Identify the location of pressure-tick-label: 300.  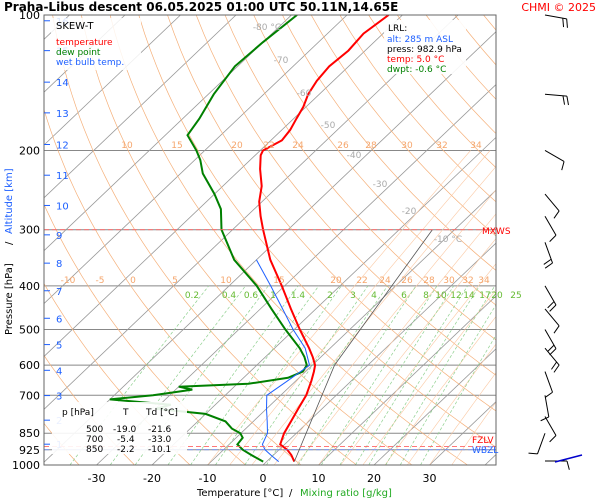
(29, 230).